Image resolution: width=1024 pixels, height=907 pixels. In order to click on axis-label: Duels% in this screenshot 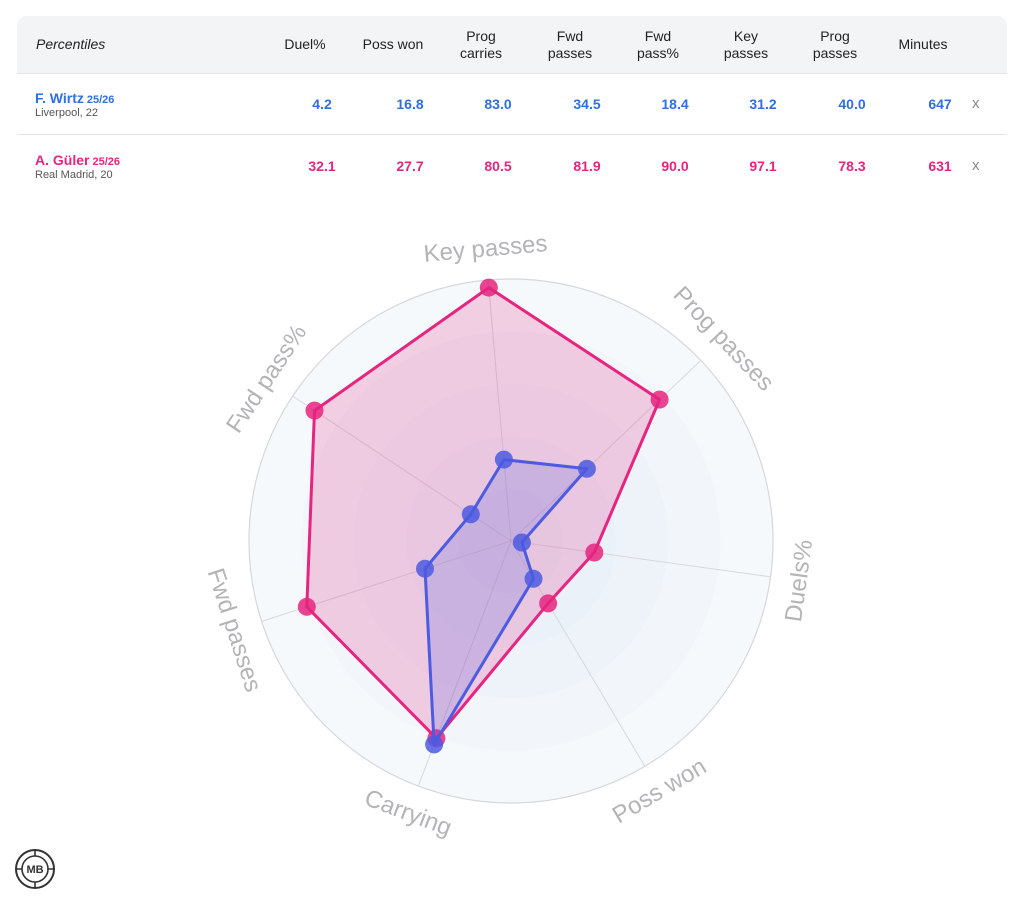, I will do `click(799, 581)`.